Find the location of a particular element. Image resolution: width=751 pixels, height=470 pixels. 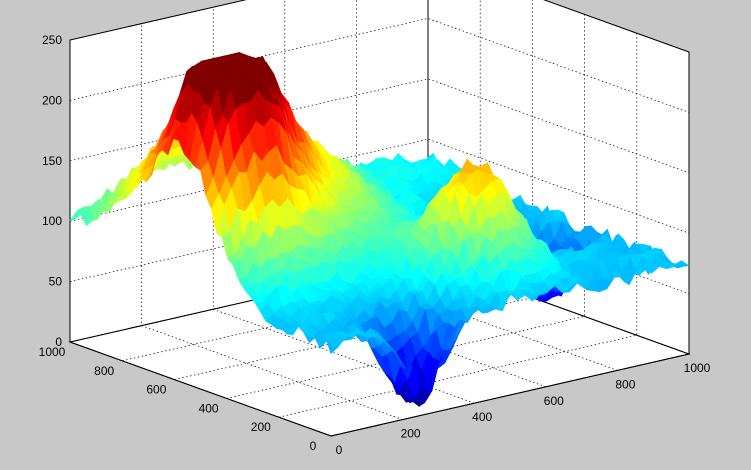

z-tick-label: 250 is located at coordinates (52, 40).